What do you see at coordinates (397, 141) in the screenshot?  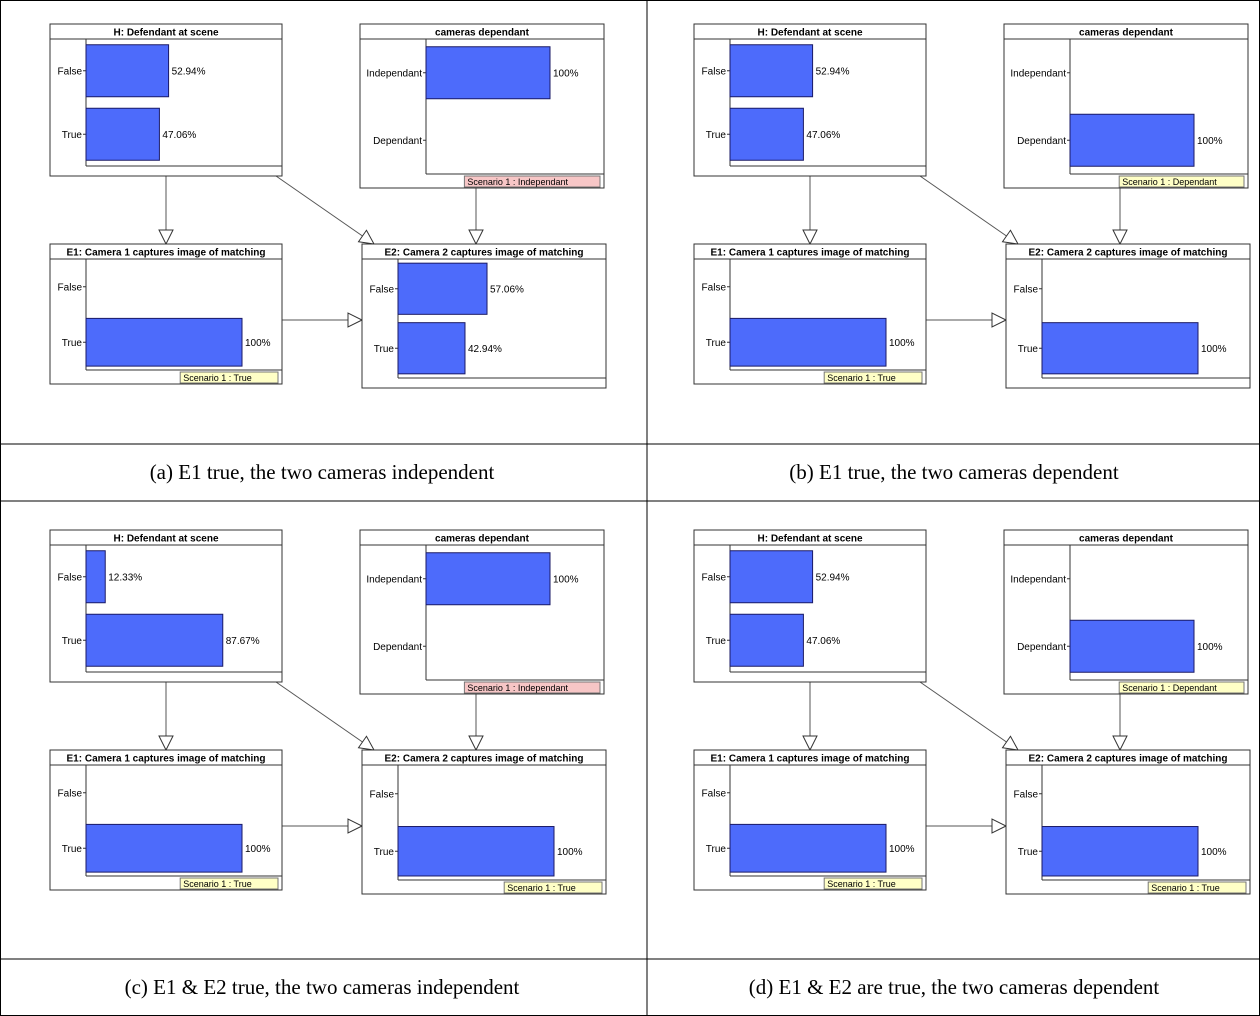 I see `state-label: Dependant` at bounding box center [397, 141].